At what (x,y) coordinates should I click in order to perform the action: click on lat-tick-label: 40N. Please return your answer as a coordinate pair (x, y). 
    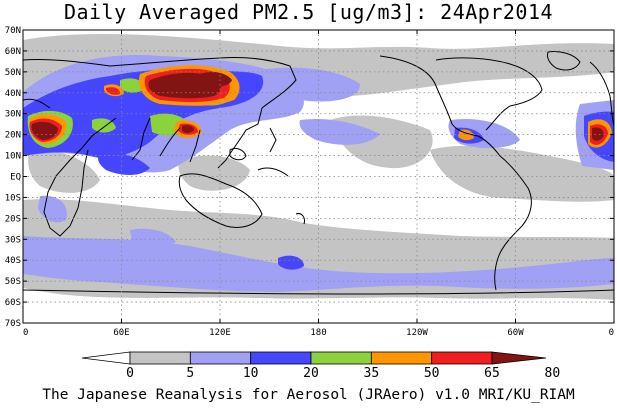
    Looking at the image, I should click on (13, 94).